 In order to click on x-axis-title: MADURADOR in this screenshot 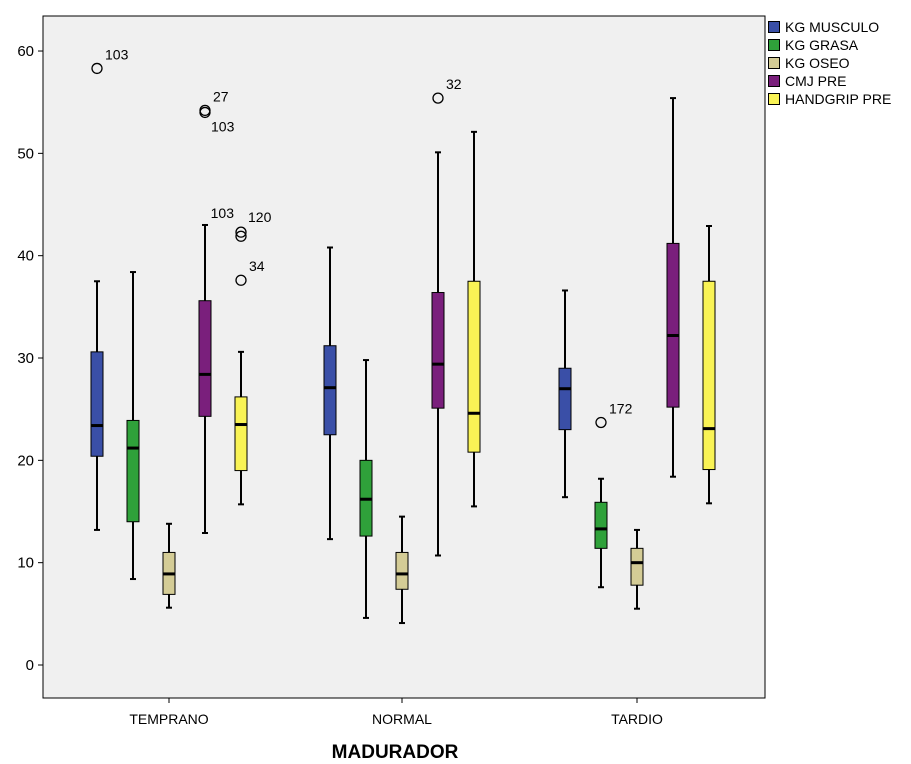, I will do `click(395, 752)`.